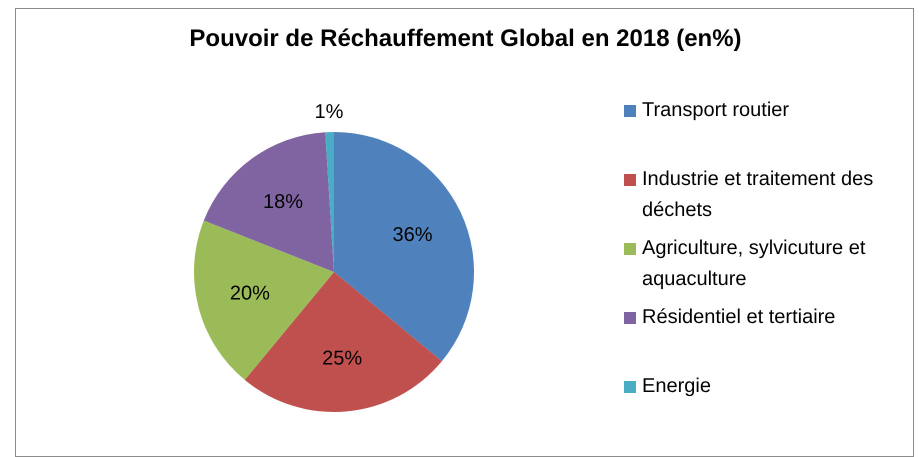 The width and height of the screenshot is (919, 457). What do you see at coordinates (342, 358) in the screenshot?
I see `data-label: 25%` at bounding box center [342, 358].